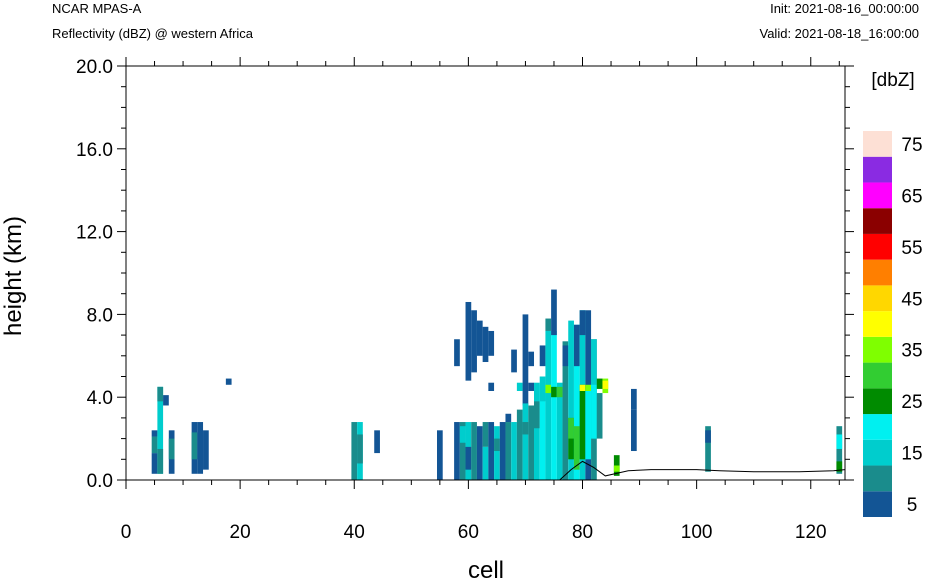  Describe the element at coordinates (811, 532) in the screenshot. I see `x-tick-label: 120` at that location.